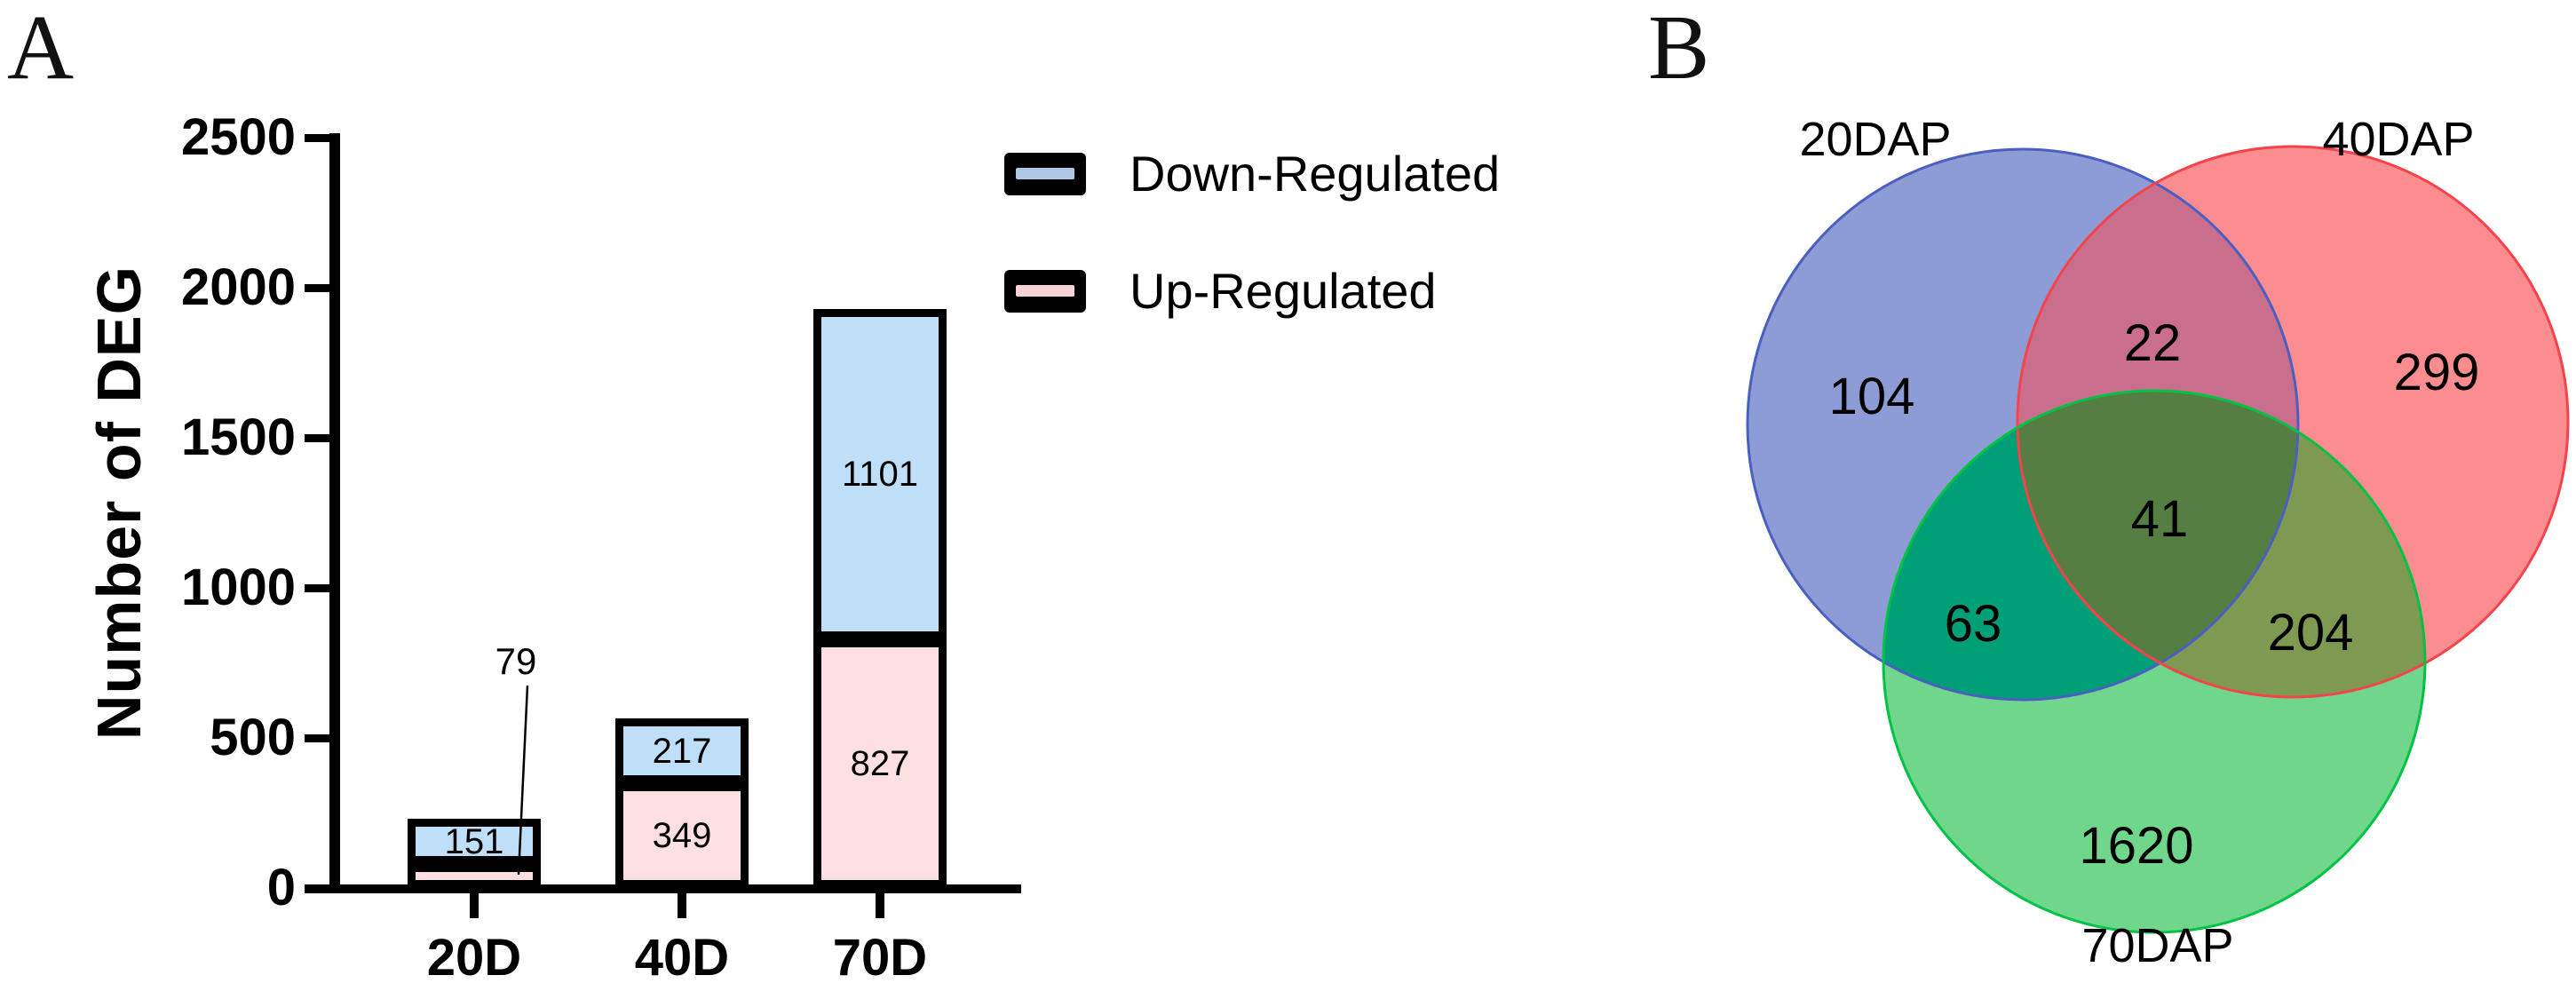 Image resolution: width=2576 pixels, height=999 pixels. I want to click on venn-set-label-20dap: 20DAP, so click(1876, 140).